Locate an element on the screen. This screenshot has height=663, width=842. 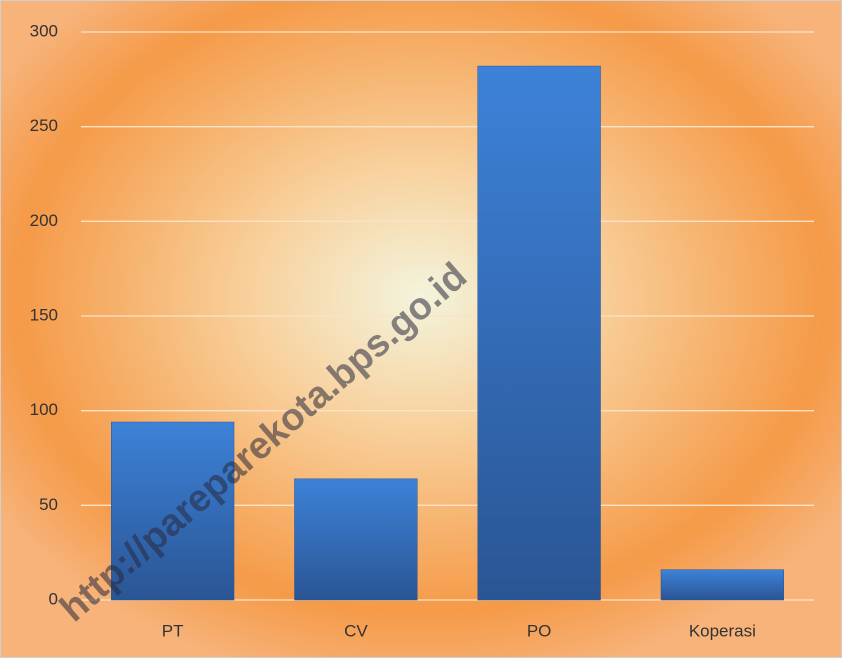
y-tick-label: 250 is located at coordinates (44, 125).